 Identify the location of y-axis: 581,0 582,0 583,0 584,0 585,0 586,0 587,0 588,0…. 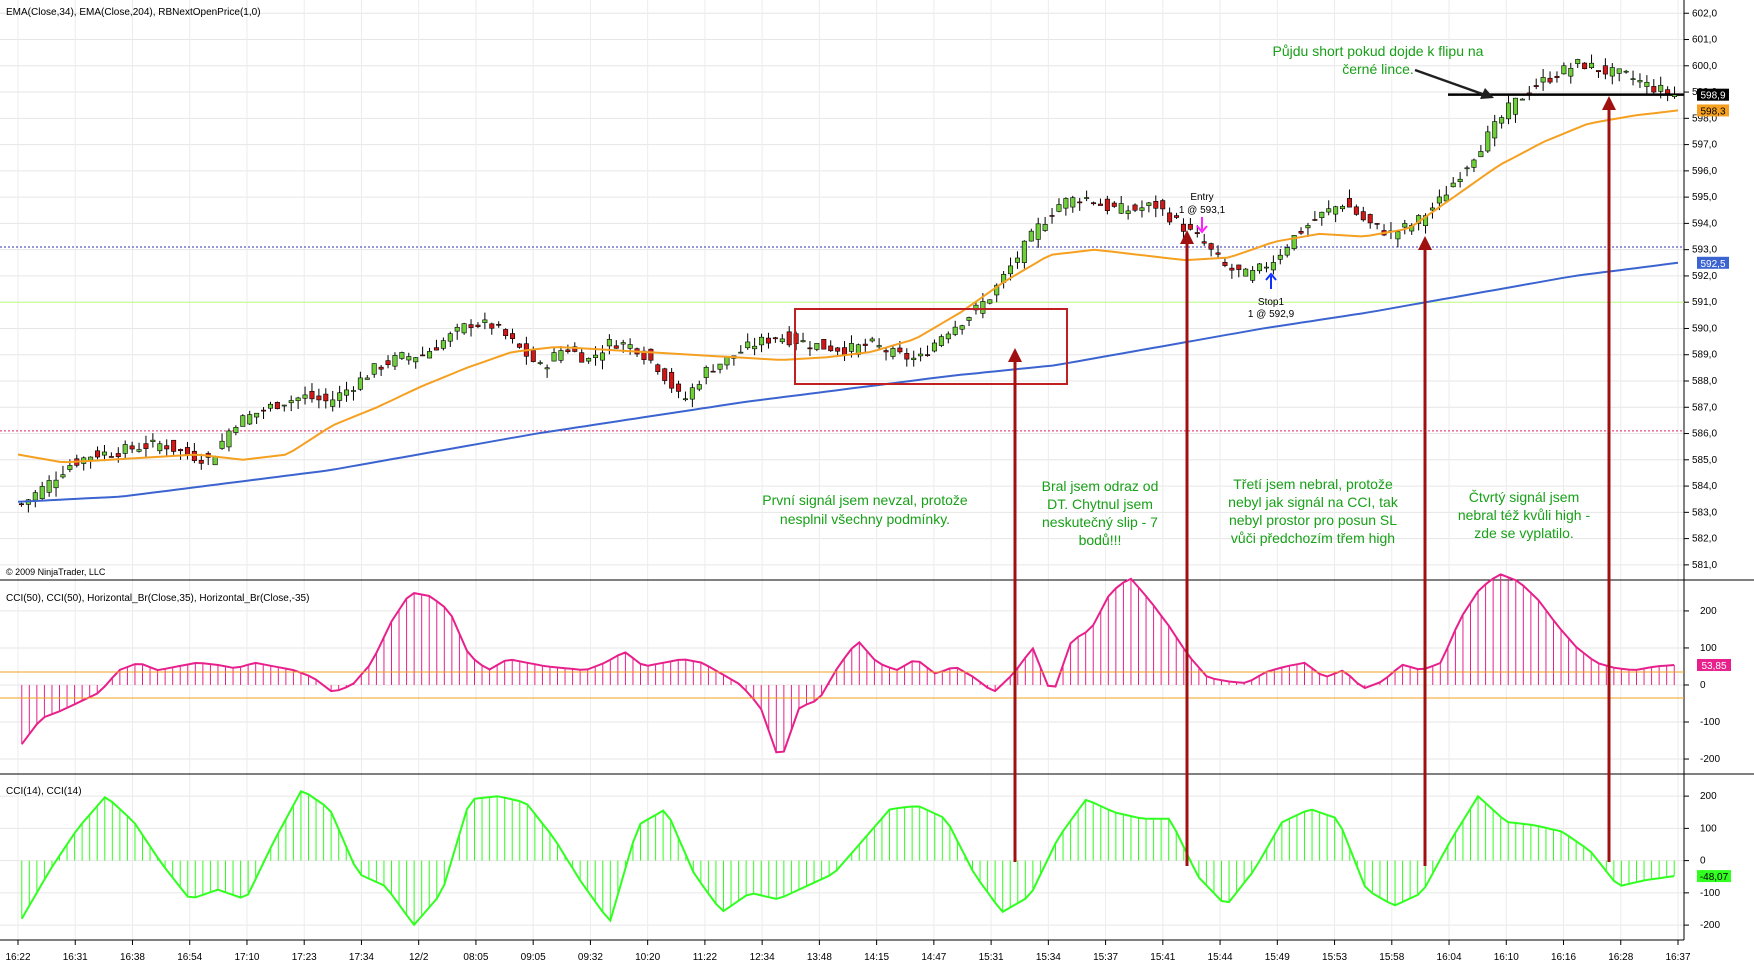
(1707, 469).